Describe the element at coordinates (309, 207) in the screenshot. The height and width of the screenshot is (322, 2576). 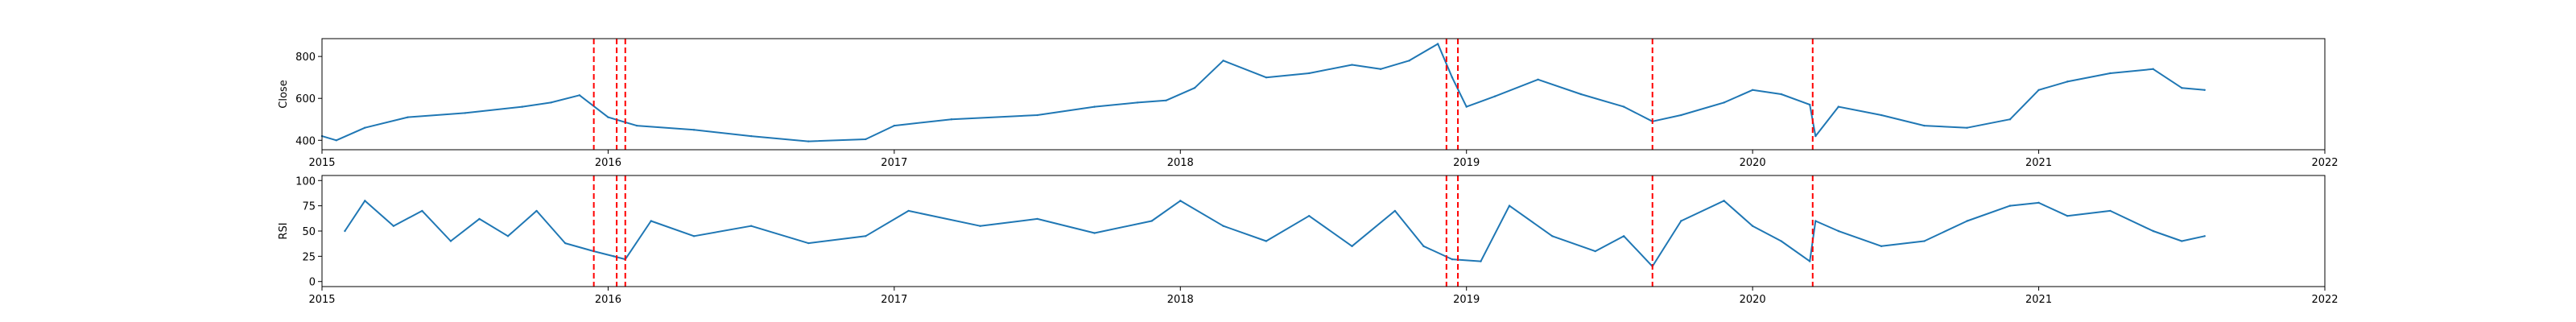
I see `y-tick-label: 75` at that location.